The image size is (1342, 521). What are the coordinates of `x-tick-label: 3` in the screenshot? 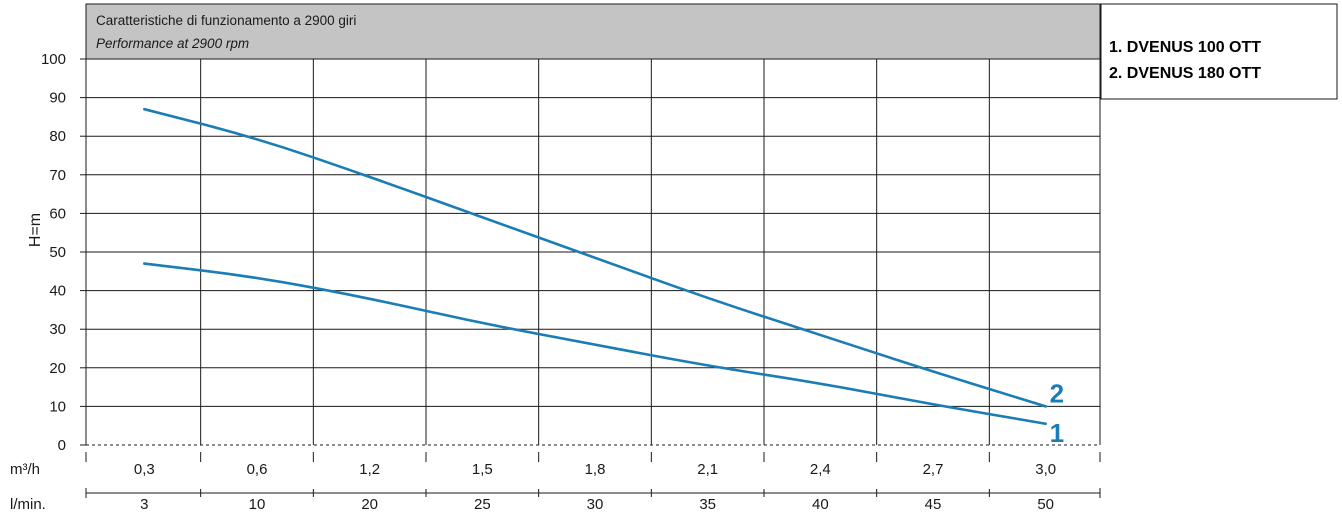 It's located at (144, 504).